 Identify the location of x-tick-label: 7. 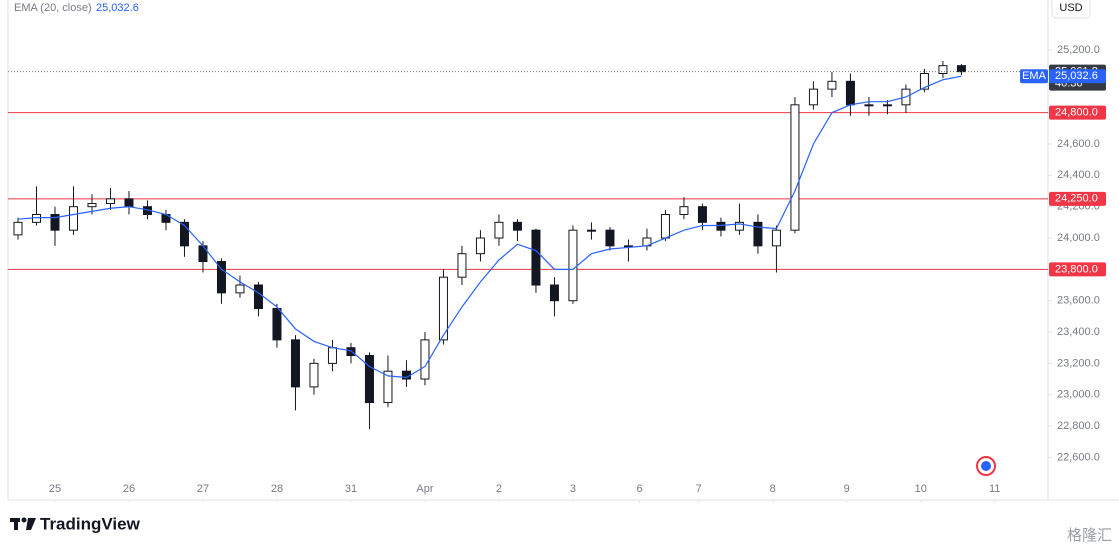
(699, 489).